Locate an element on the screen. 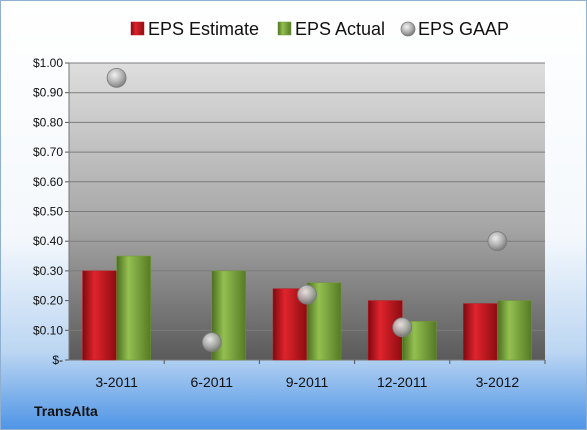 The height and width of the screenshot is (430, 587). x-category-label: 6-2011 is located at coordinates (212, 382).